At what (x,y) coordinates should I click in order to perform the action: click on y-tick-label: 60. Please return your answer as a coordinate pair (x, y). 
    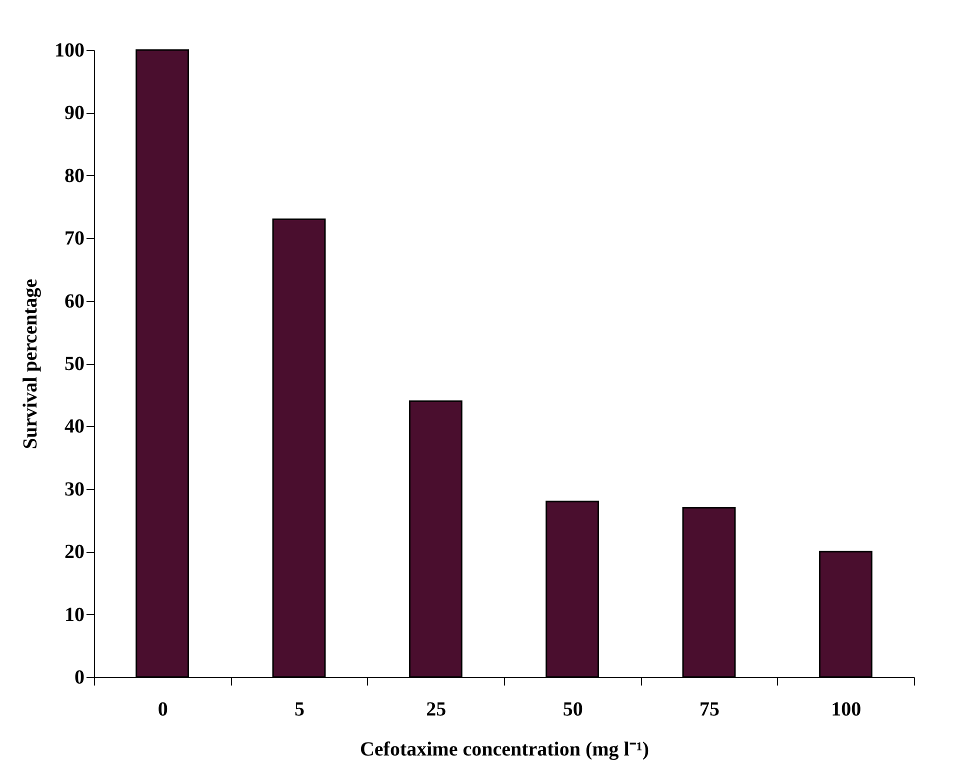
    Looking at the image, I should click on (74, 301).